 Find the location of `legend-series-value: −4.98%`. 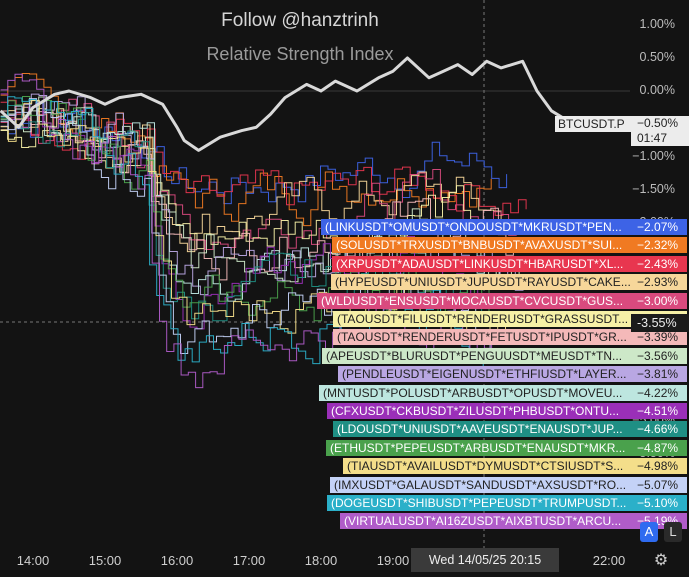

legend-series-value: −4.98% is located at coordinates (659, 466).